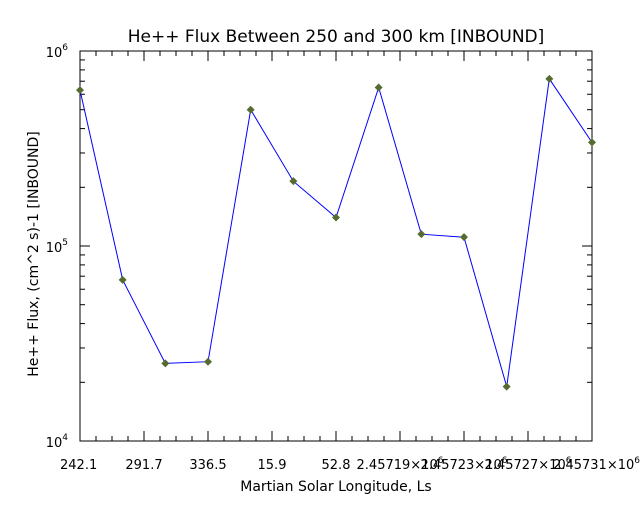 This screenshot has width=640, height=512. Describe the element at coordinates (272, 465) in the screenshot. I see `x-tick-label: 15.9` at that location.